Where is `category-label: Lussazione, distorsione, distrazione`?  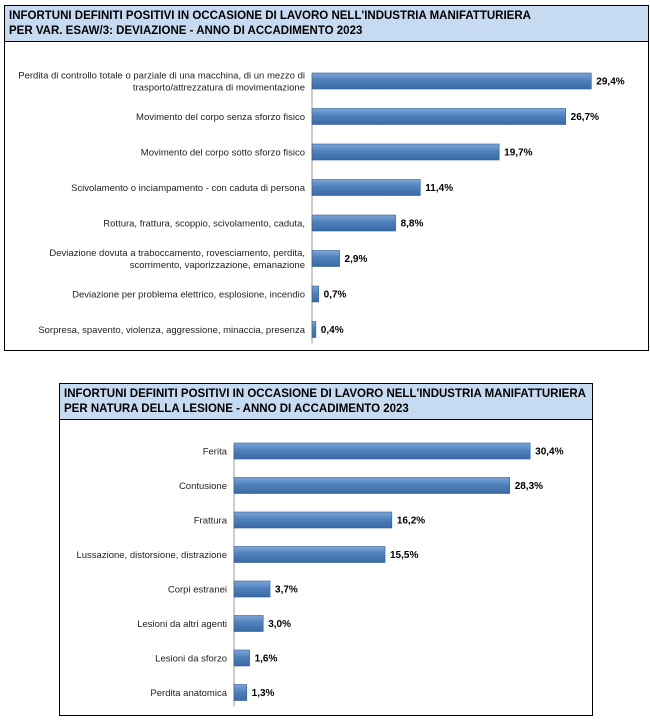
category-label: Lussazione, distorsione, distrazione is located at coordinates (151, 555).